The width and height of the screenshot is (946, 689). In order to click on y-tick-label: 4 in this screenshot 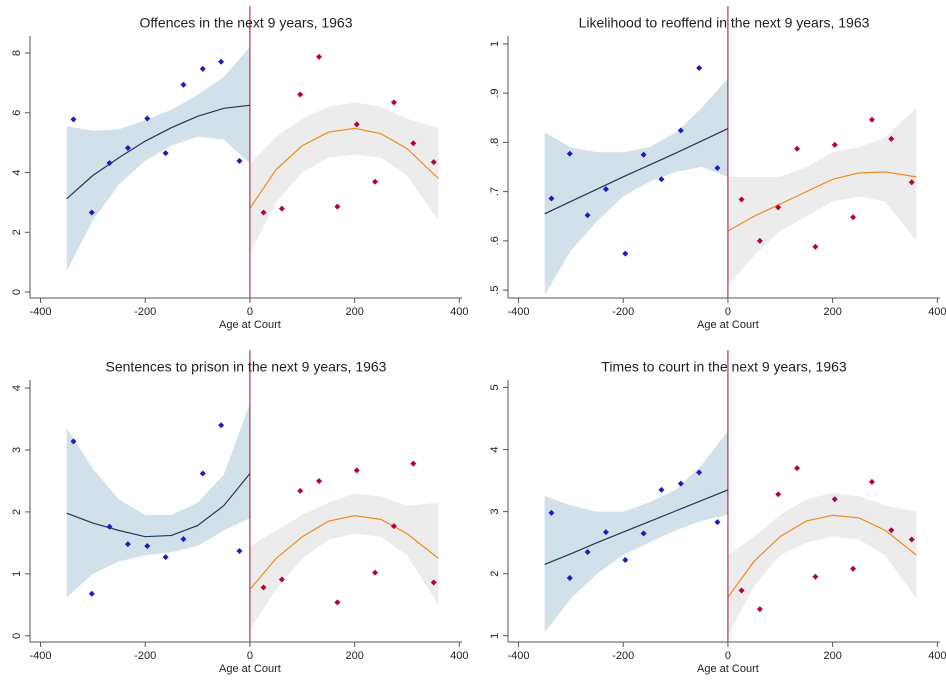, I will do `click(495, 449)`.